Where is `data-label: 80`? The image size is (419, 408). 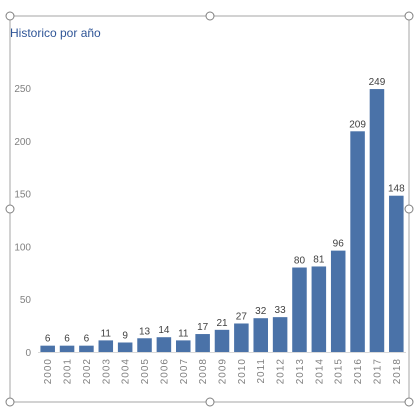 data-label: 80 is located at coordinates (300, 261).